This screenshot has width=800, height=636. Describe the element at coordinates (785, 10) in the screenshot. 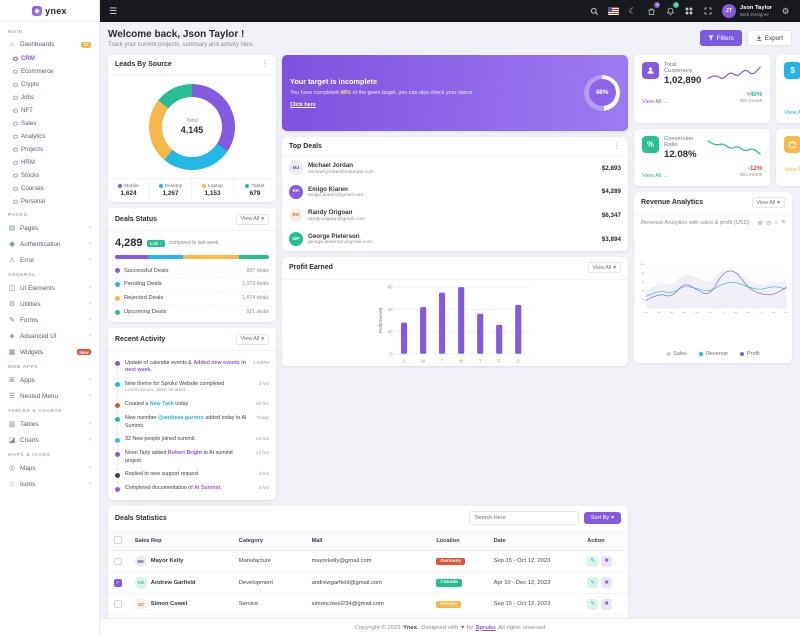

I see `settings-gear-icon: ⚙` at that location.